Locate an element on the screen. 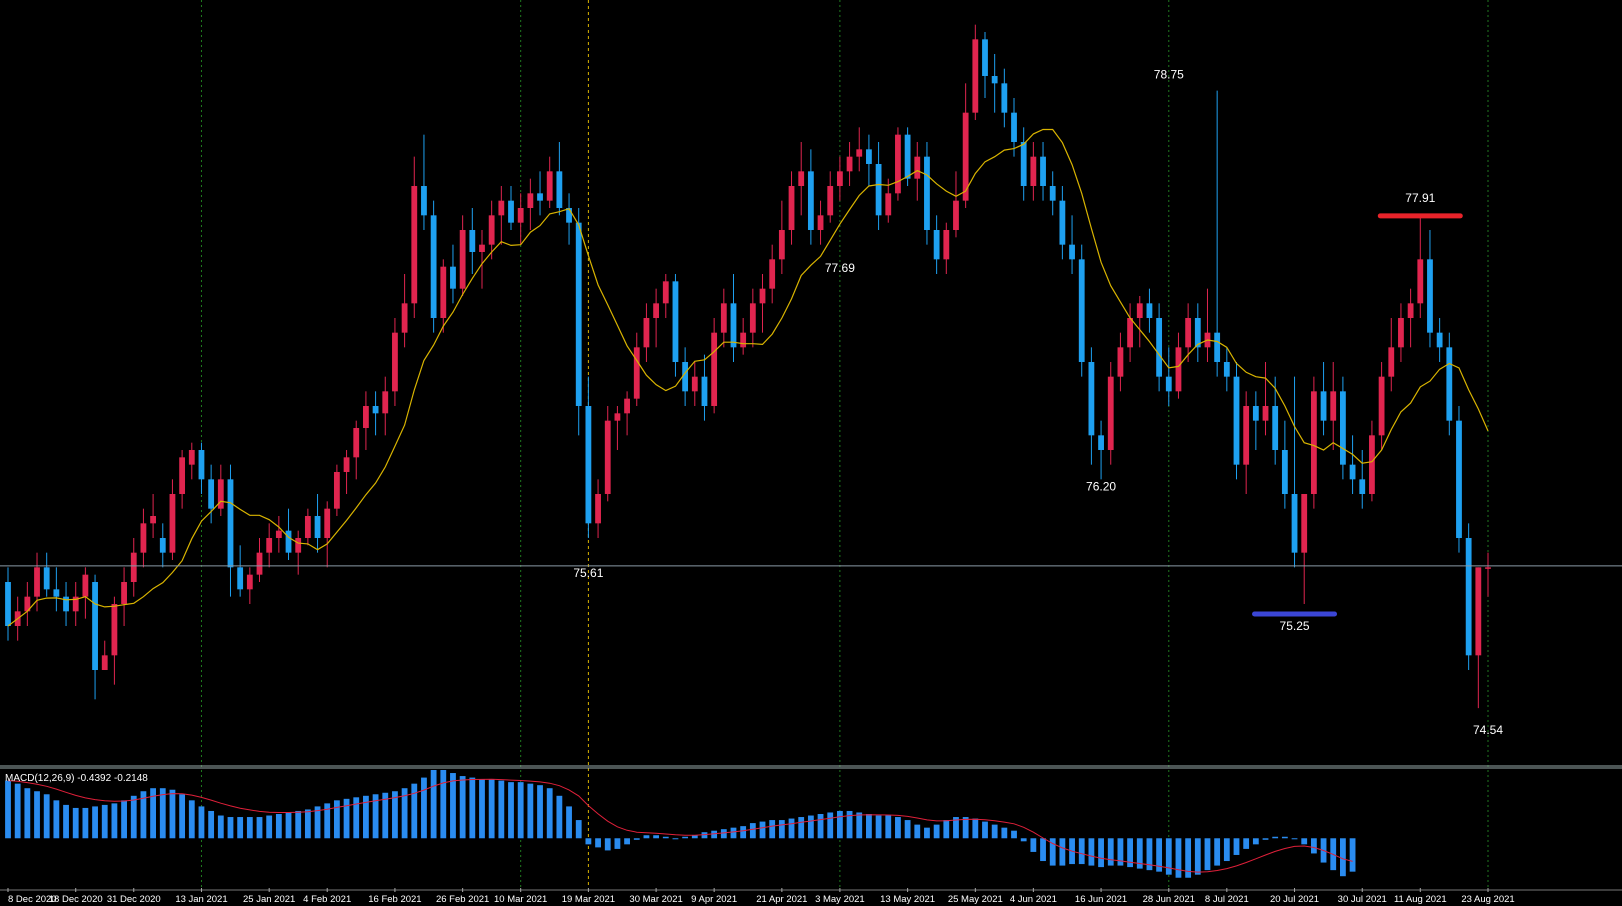 The image size is (1622, 906). price-annotation-label: 76.20 is located at coordinates (1101, 487).